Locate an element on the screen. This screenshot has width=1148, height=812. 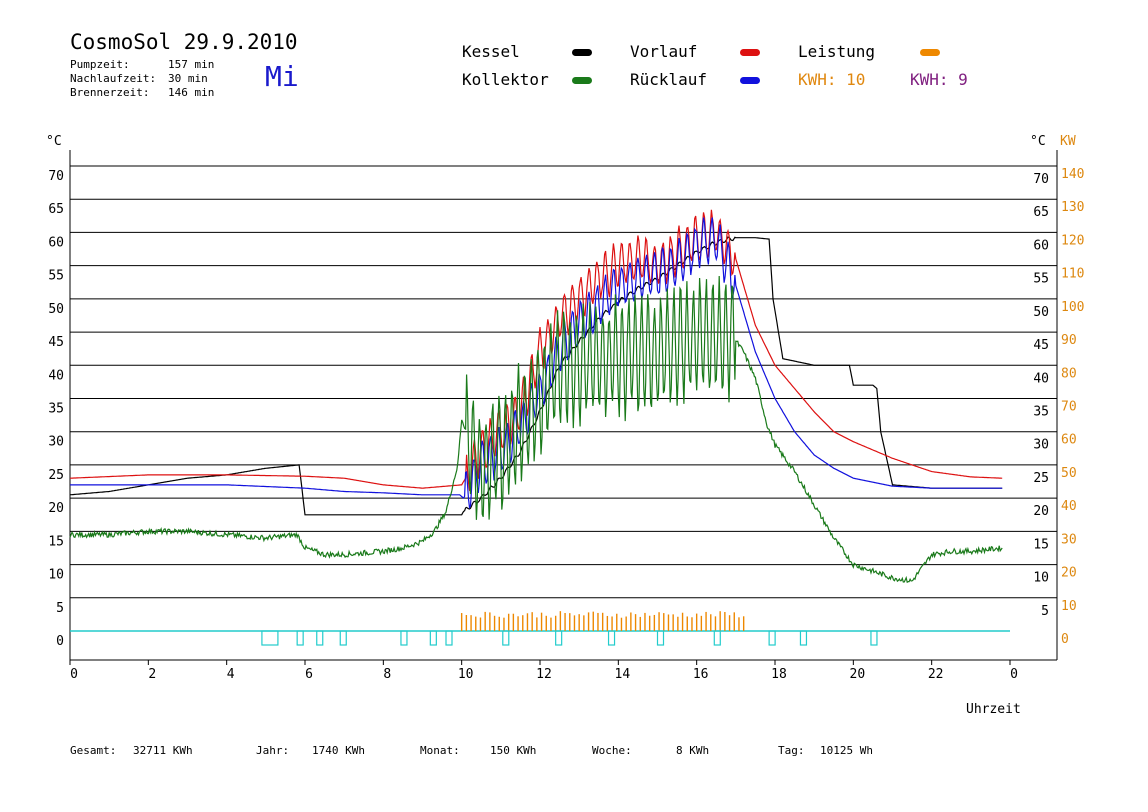
x-tick-label: 14 is located at coordinates (623, 674).